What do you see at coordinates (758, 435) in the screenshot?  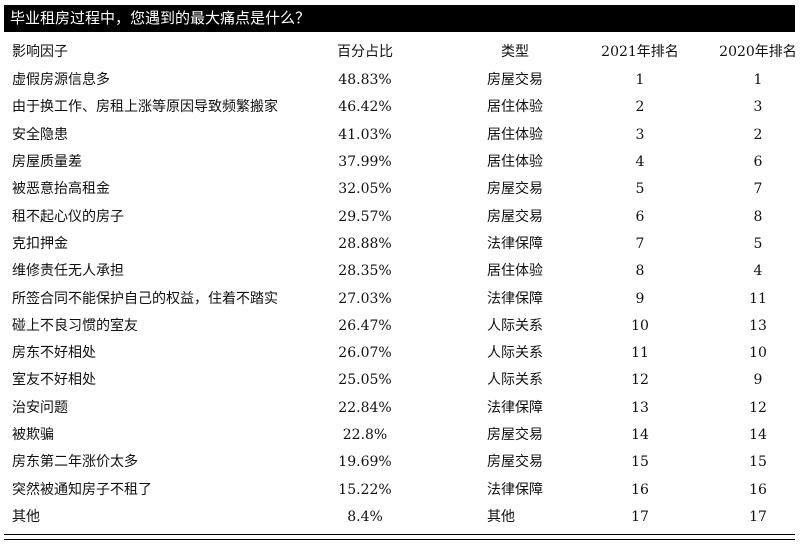 I see `rank-2020: 14` at bounding box center [758, 435].